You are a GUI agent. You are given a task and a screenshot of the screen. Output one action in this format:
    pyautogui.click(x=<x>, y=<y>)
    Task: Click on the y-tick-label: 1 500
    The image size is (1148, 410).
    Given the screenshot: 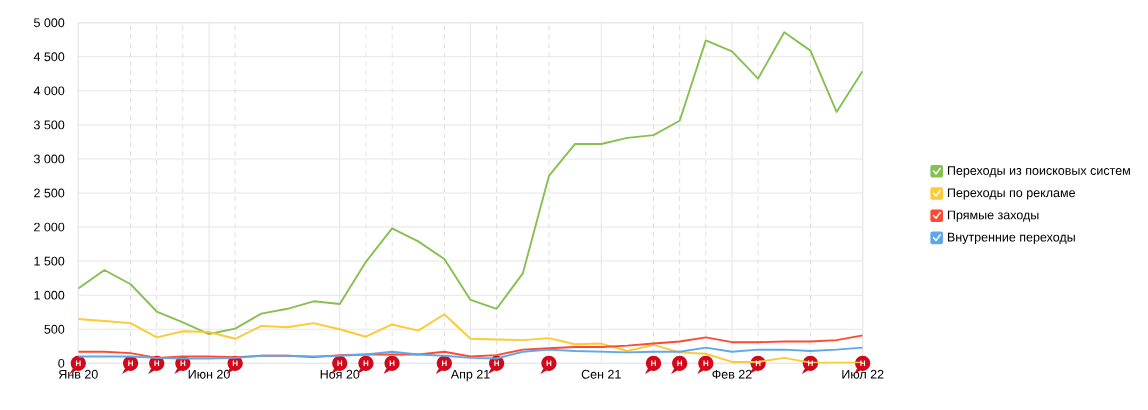 What is the action you would take?
    pyautogui.click(x=49, y=261)
    